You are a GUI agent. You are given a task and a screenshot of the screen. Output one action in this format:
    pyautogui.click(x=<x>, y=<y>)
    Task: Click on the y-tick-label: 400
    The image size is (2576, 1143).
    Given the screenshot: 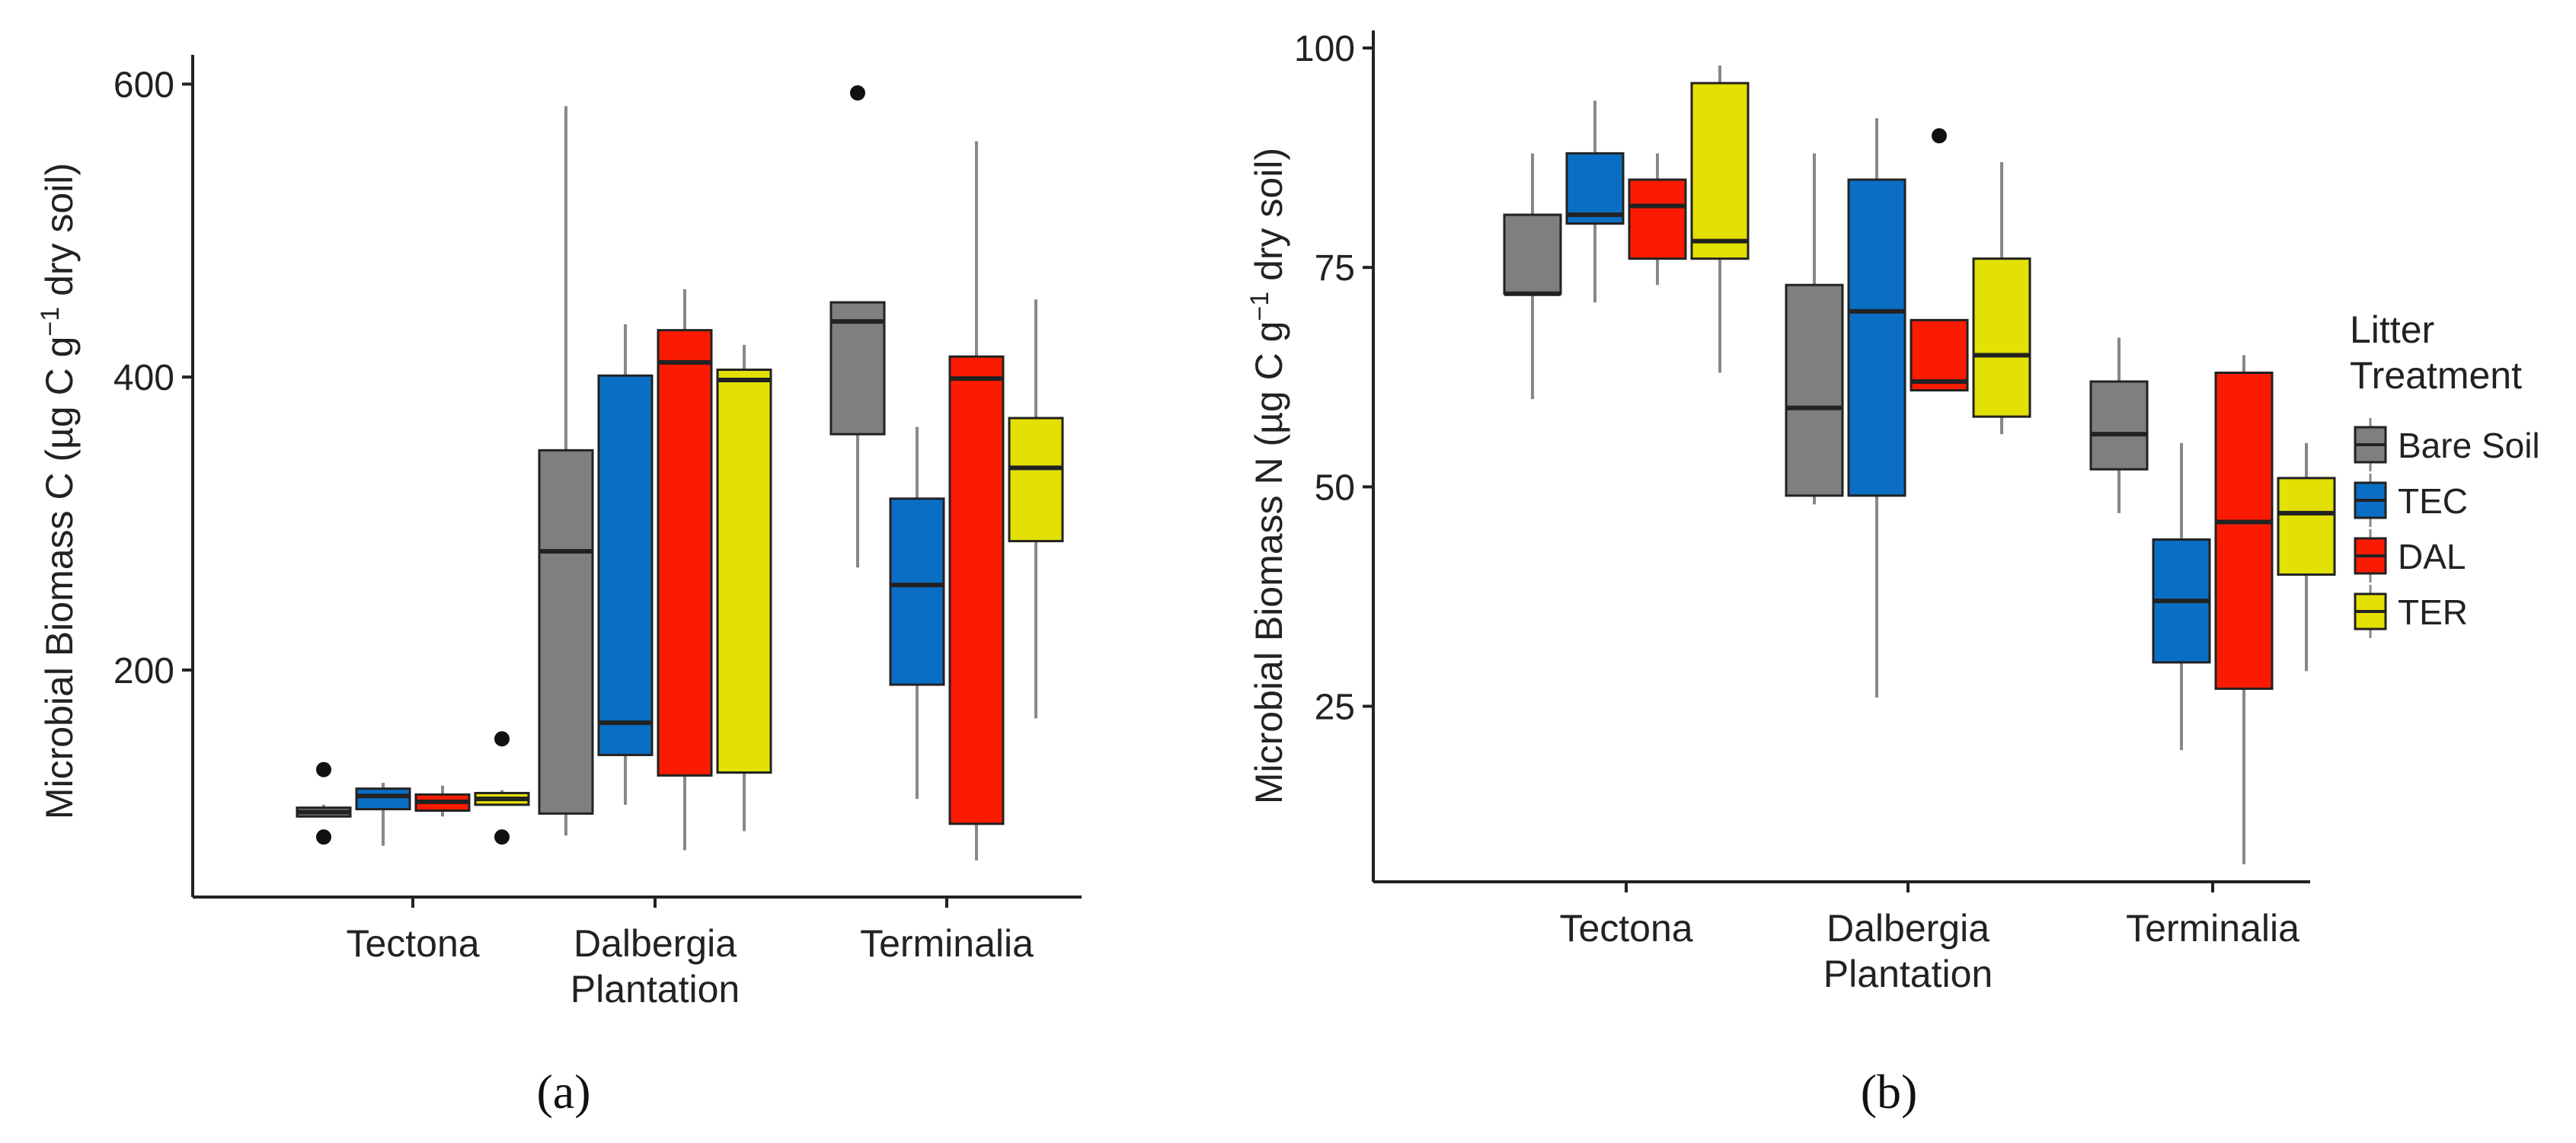 What is the action you would take?
    pyautogui.click(x=144, y=378)
    